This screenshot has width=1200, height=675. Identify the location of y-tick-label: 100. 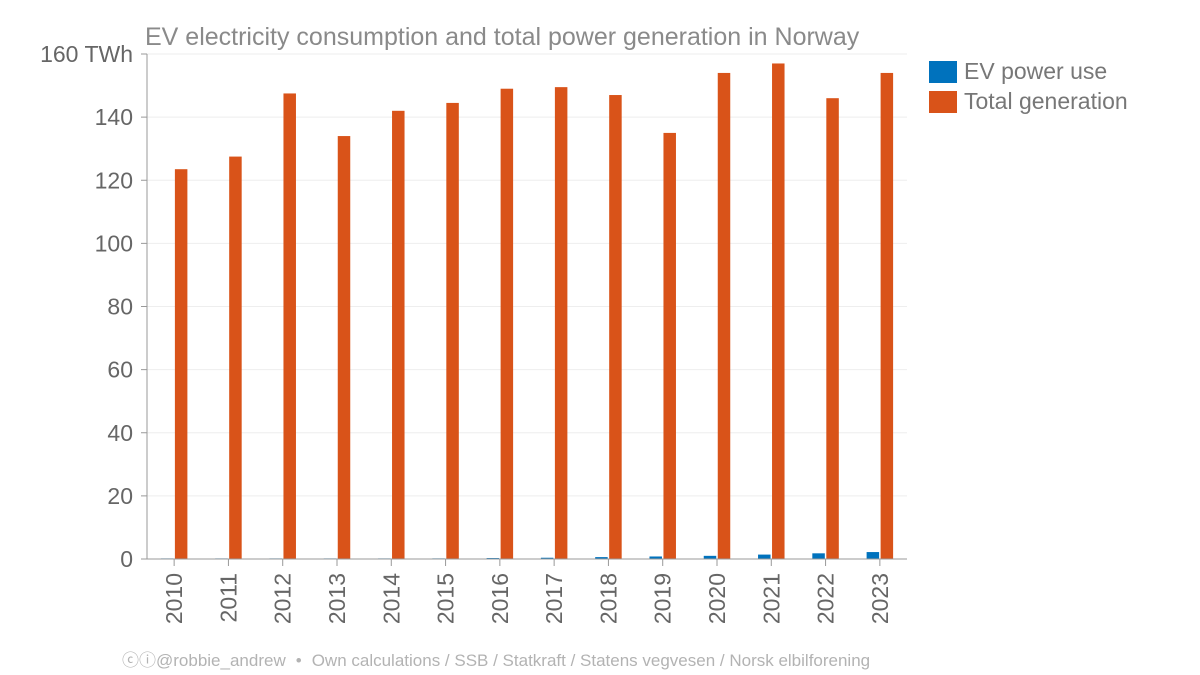
(114, 243).